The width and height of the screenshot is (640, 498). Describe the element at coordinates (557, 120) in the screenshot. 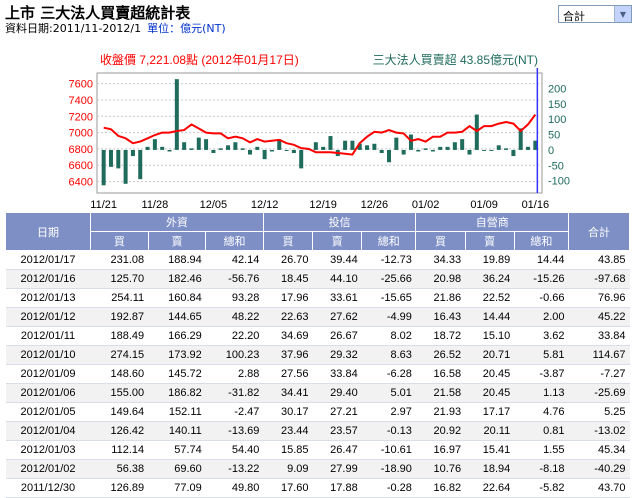

I see `net-tick-label: 100` at that location.